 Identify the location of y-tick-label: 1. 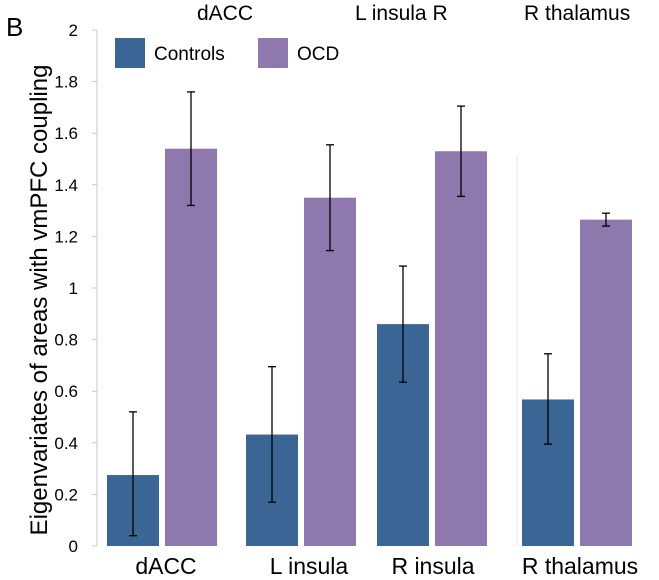
(73, 288).